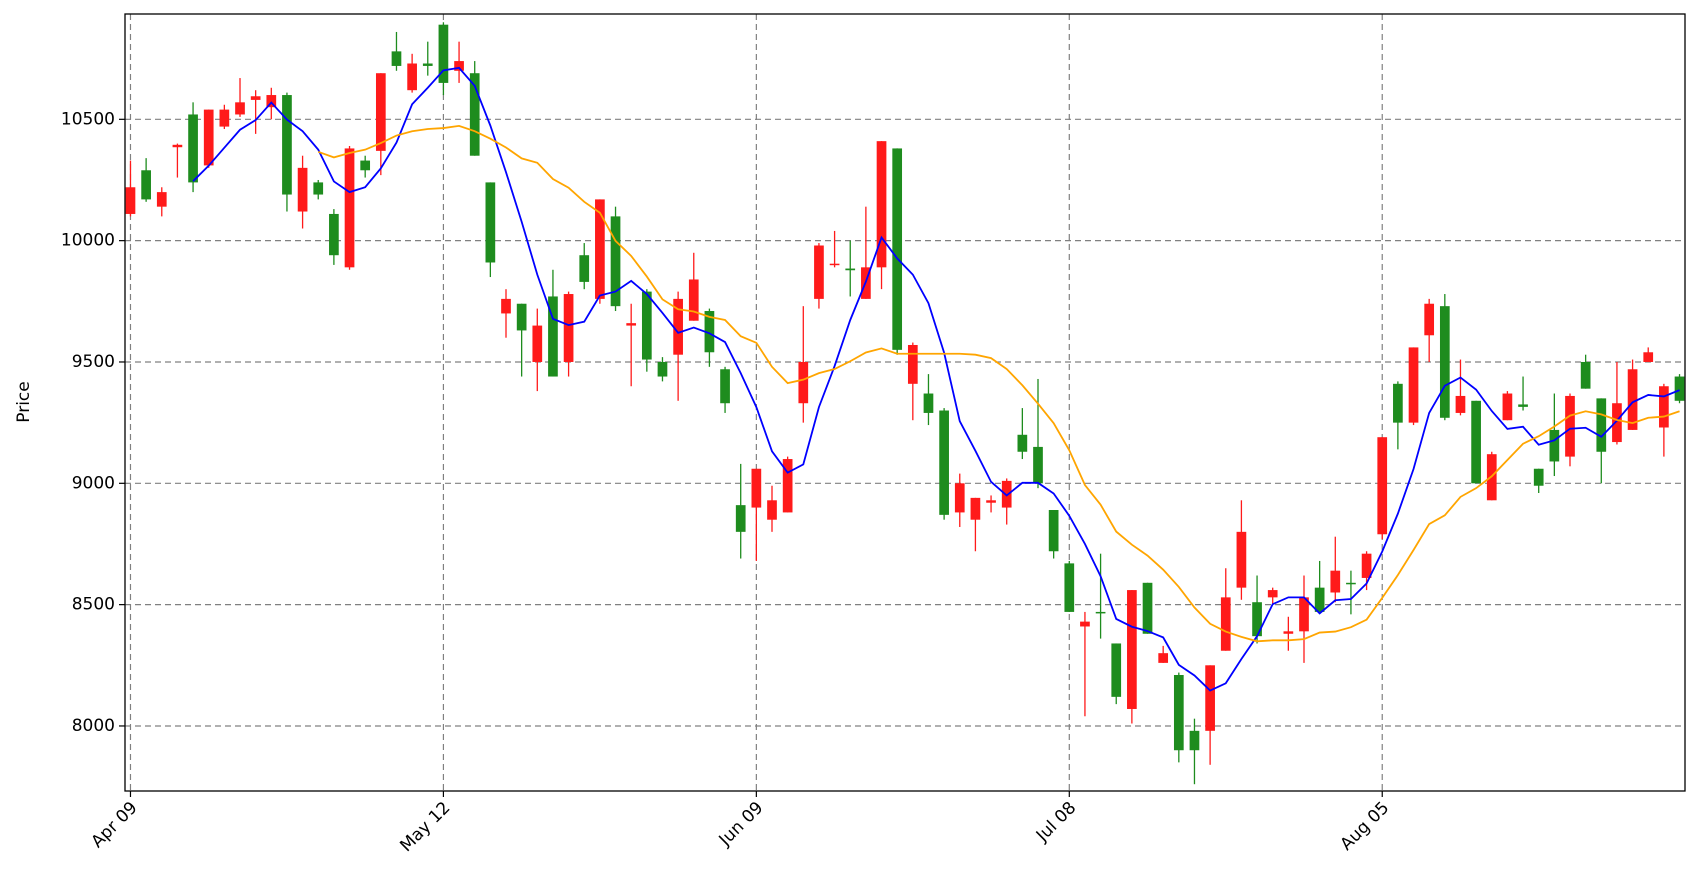  What do you see at coordinates (93, 362) in the screenshot?
I see `y-tick-label: 9500` at bounding box center [93, 362].